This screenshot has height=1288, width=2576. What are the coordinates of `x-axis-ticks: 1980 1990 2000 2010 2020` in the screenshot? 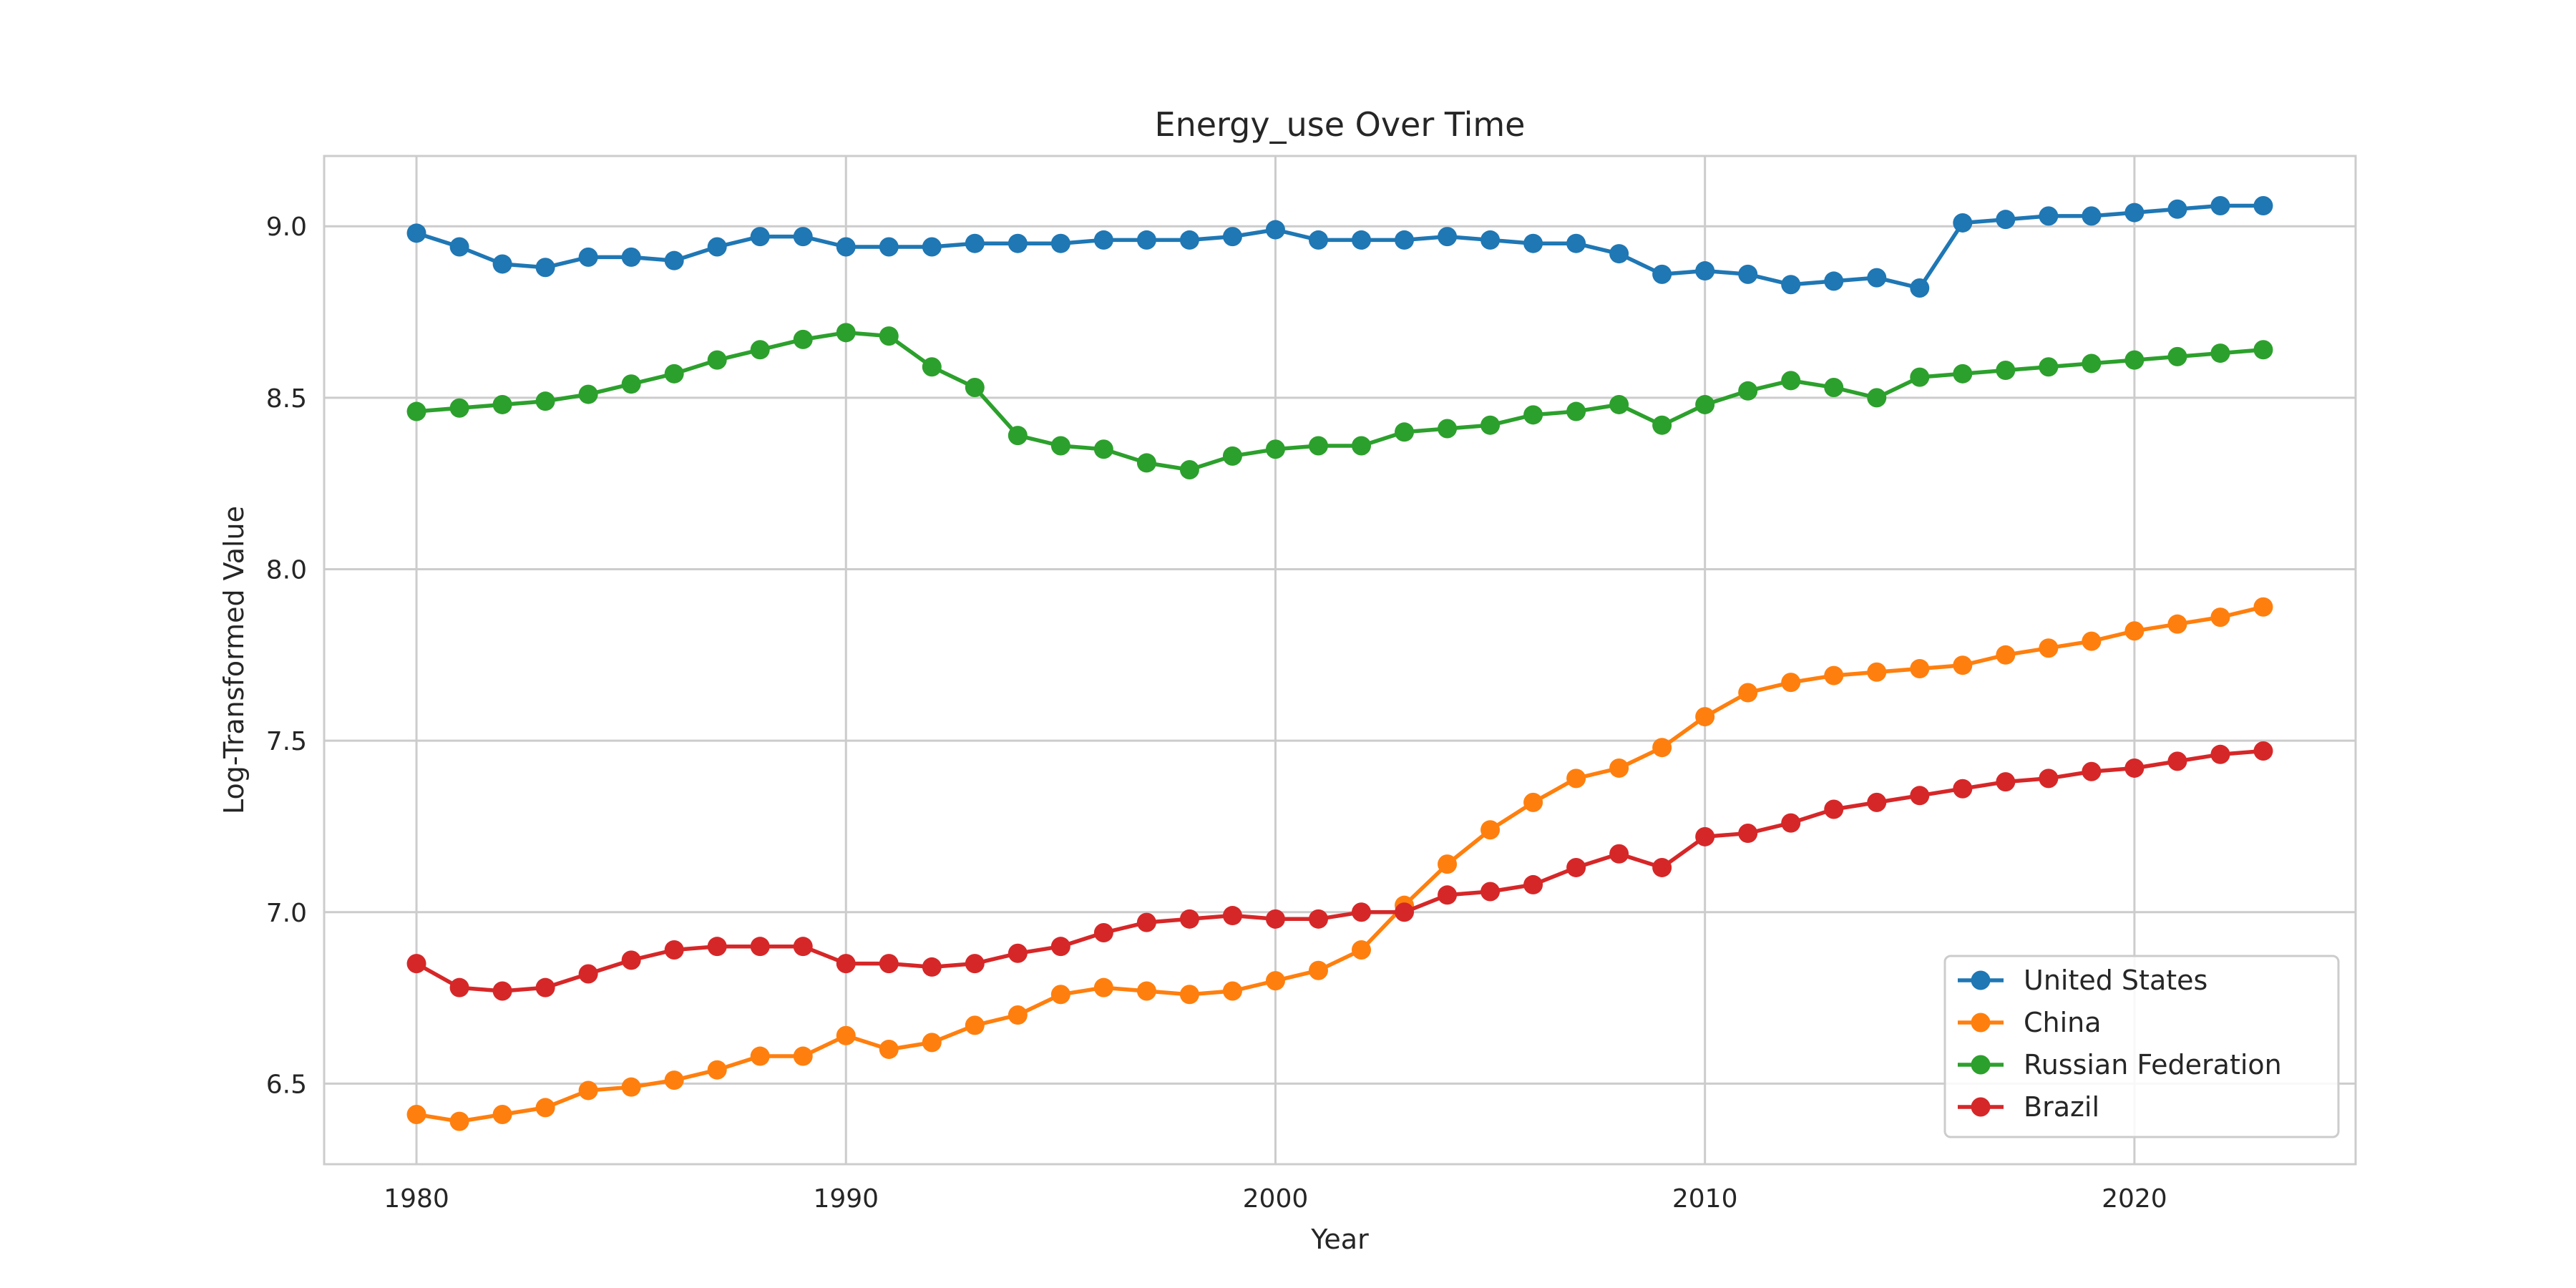 It's located at (1275, 1199).